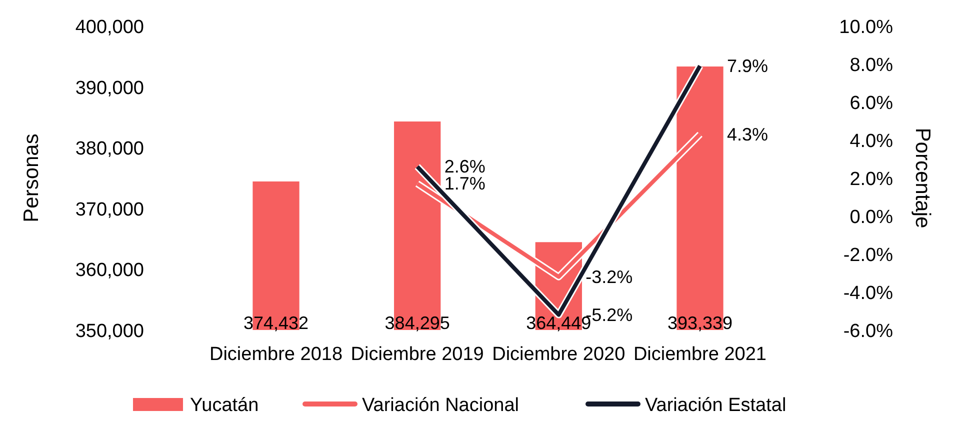 The width and height of the screenshot is (958, 427). I want to click on legend-label: Variación Estatal, so click(715, 405).